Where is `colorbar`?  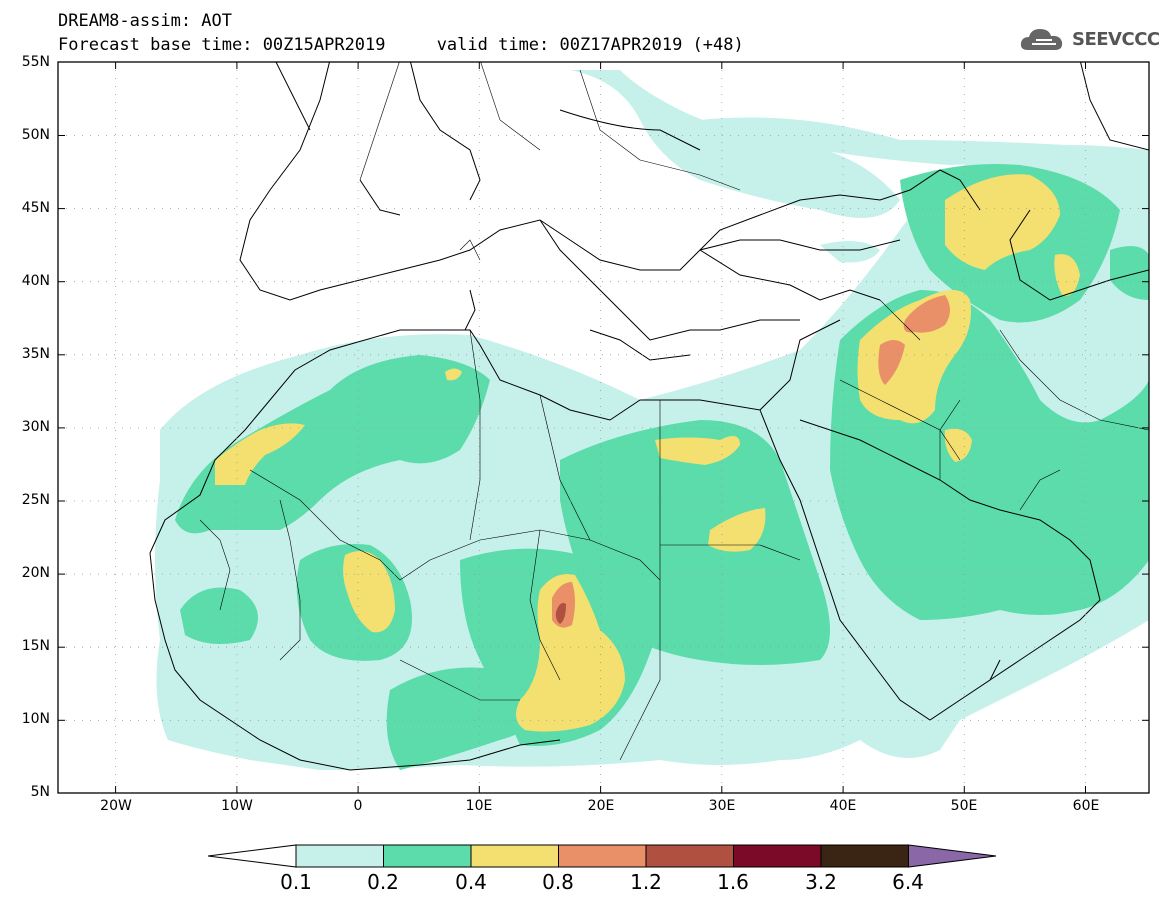 colorbar is located at coordinates (602, 856).